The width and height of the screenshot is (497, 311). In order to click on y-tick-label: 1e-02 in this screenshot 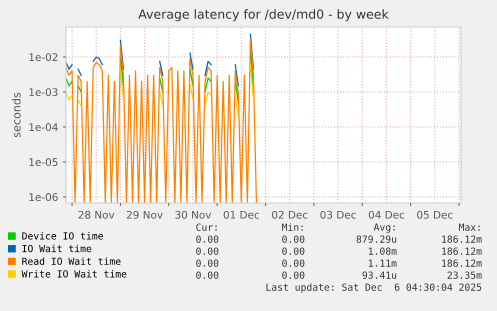, I will do `click(43, 57)`.